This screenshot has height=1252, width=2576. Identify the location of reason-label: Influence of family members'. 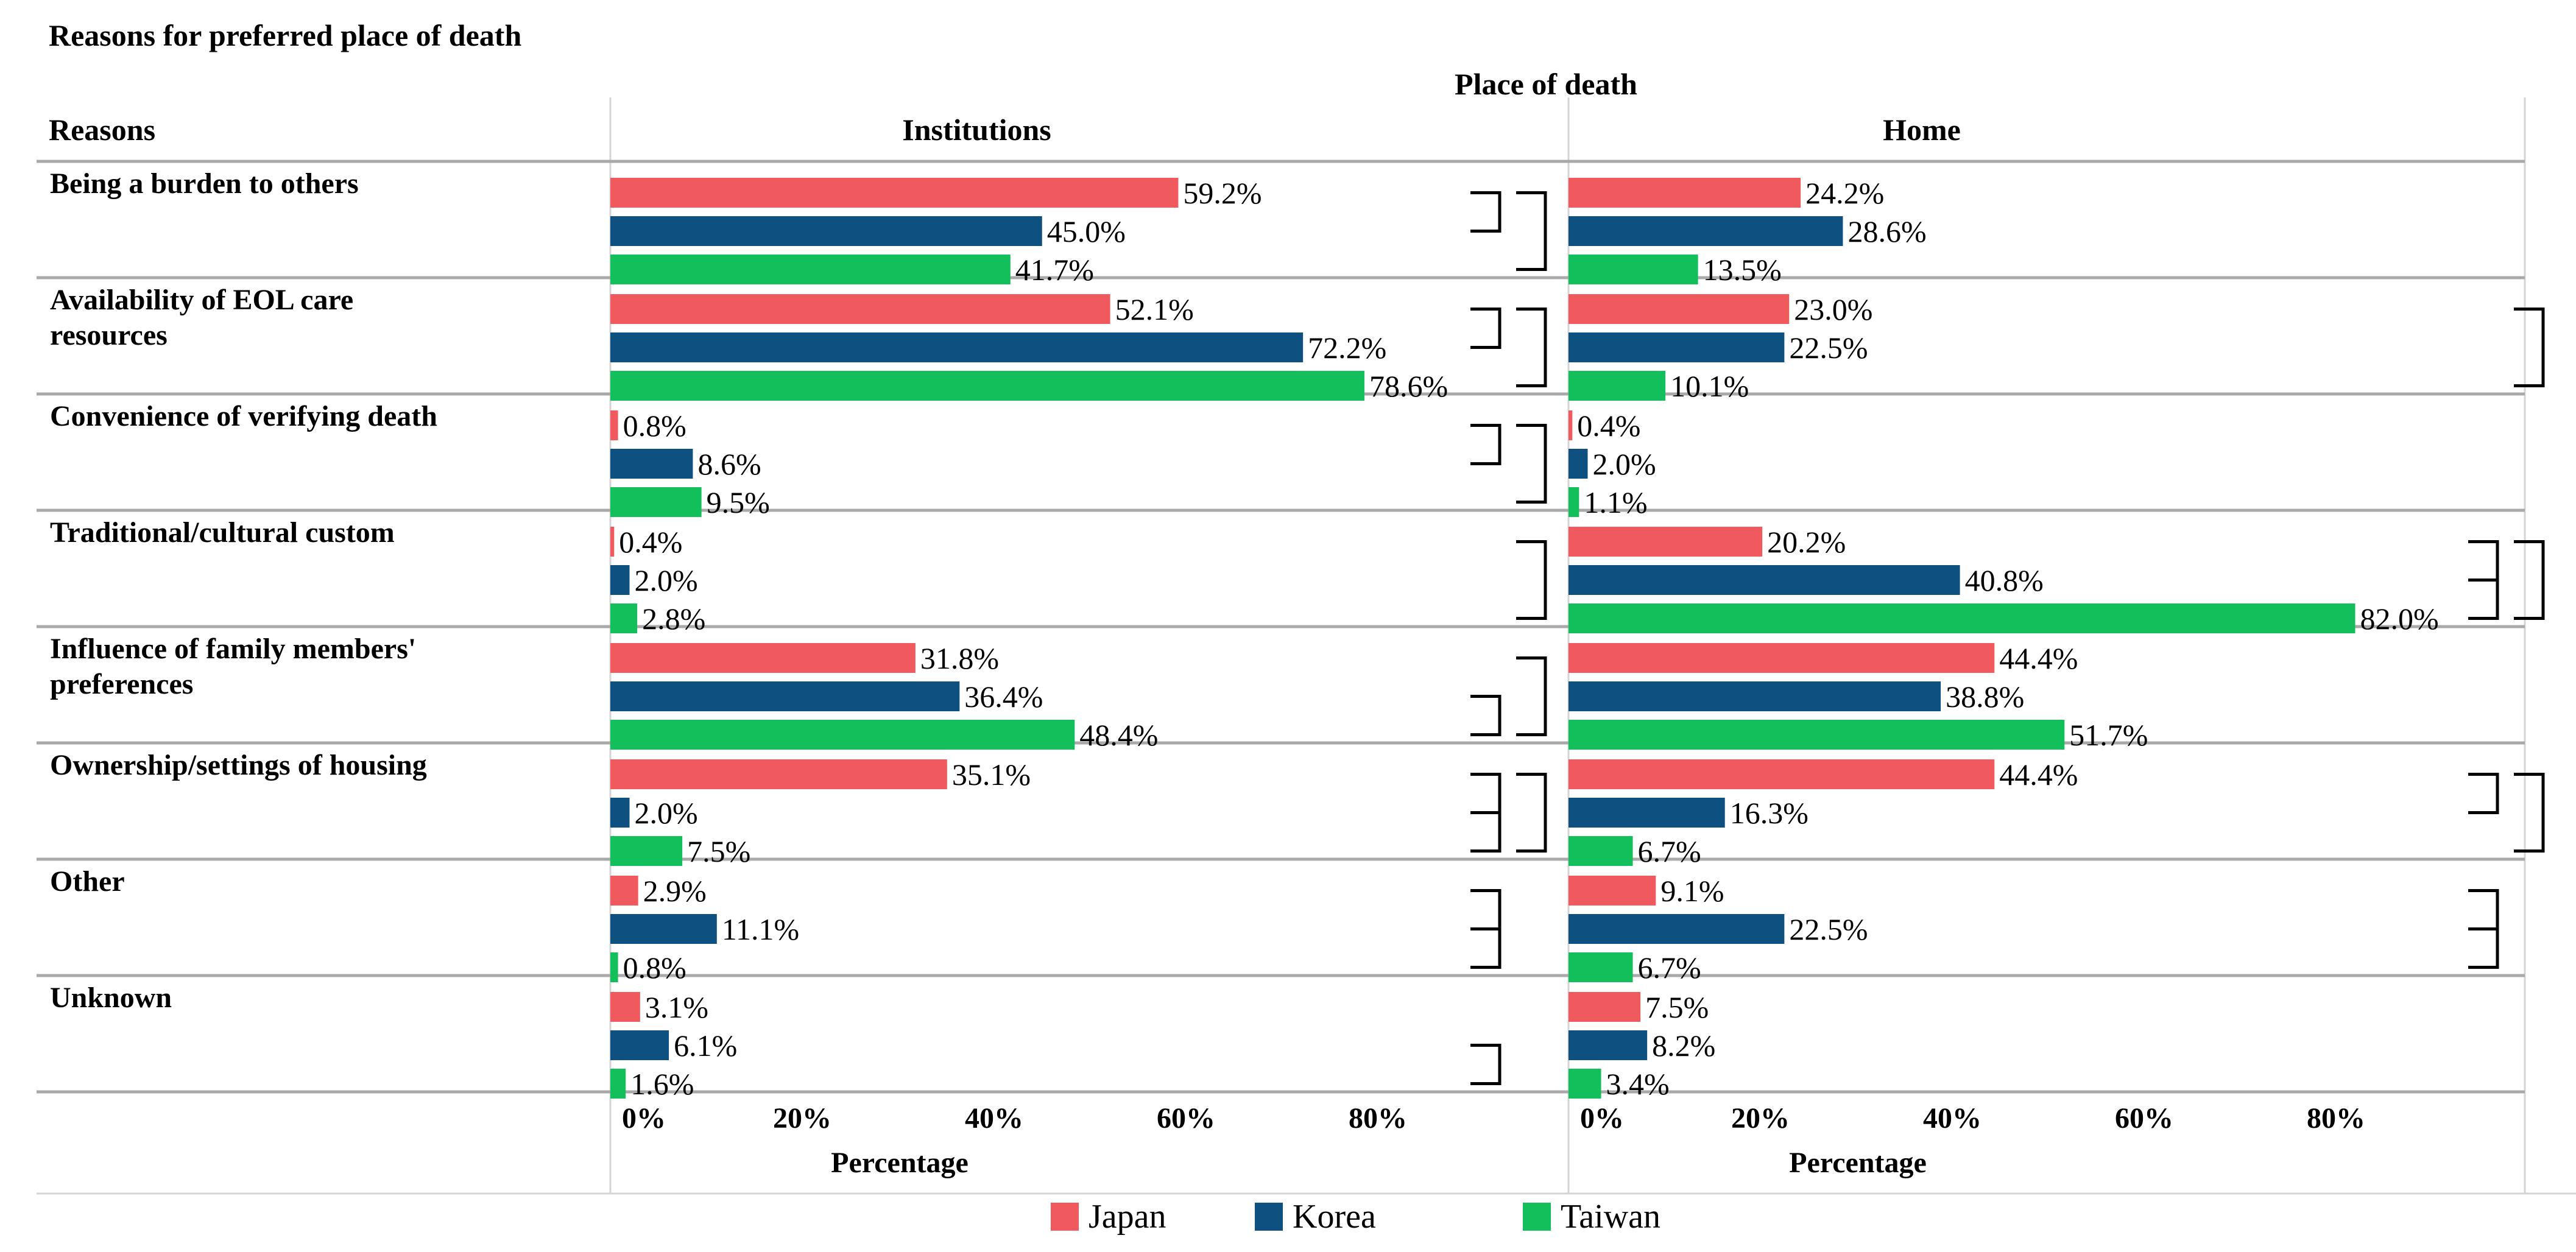
(233, 649).